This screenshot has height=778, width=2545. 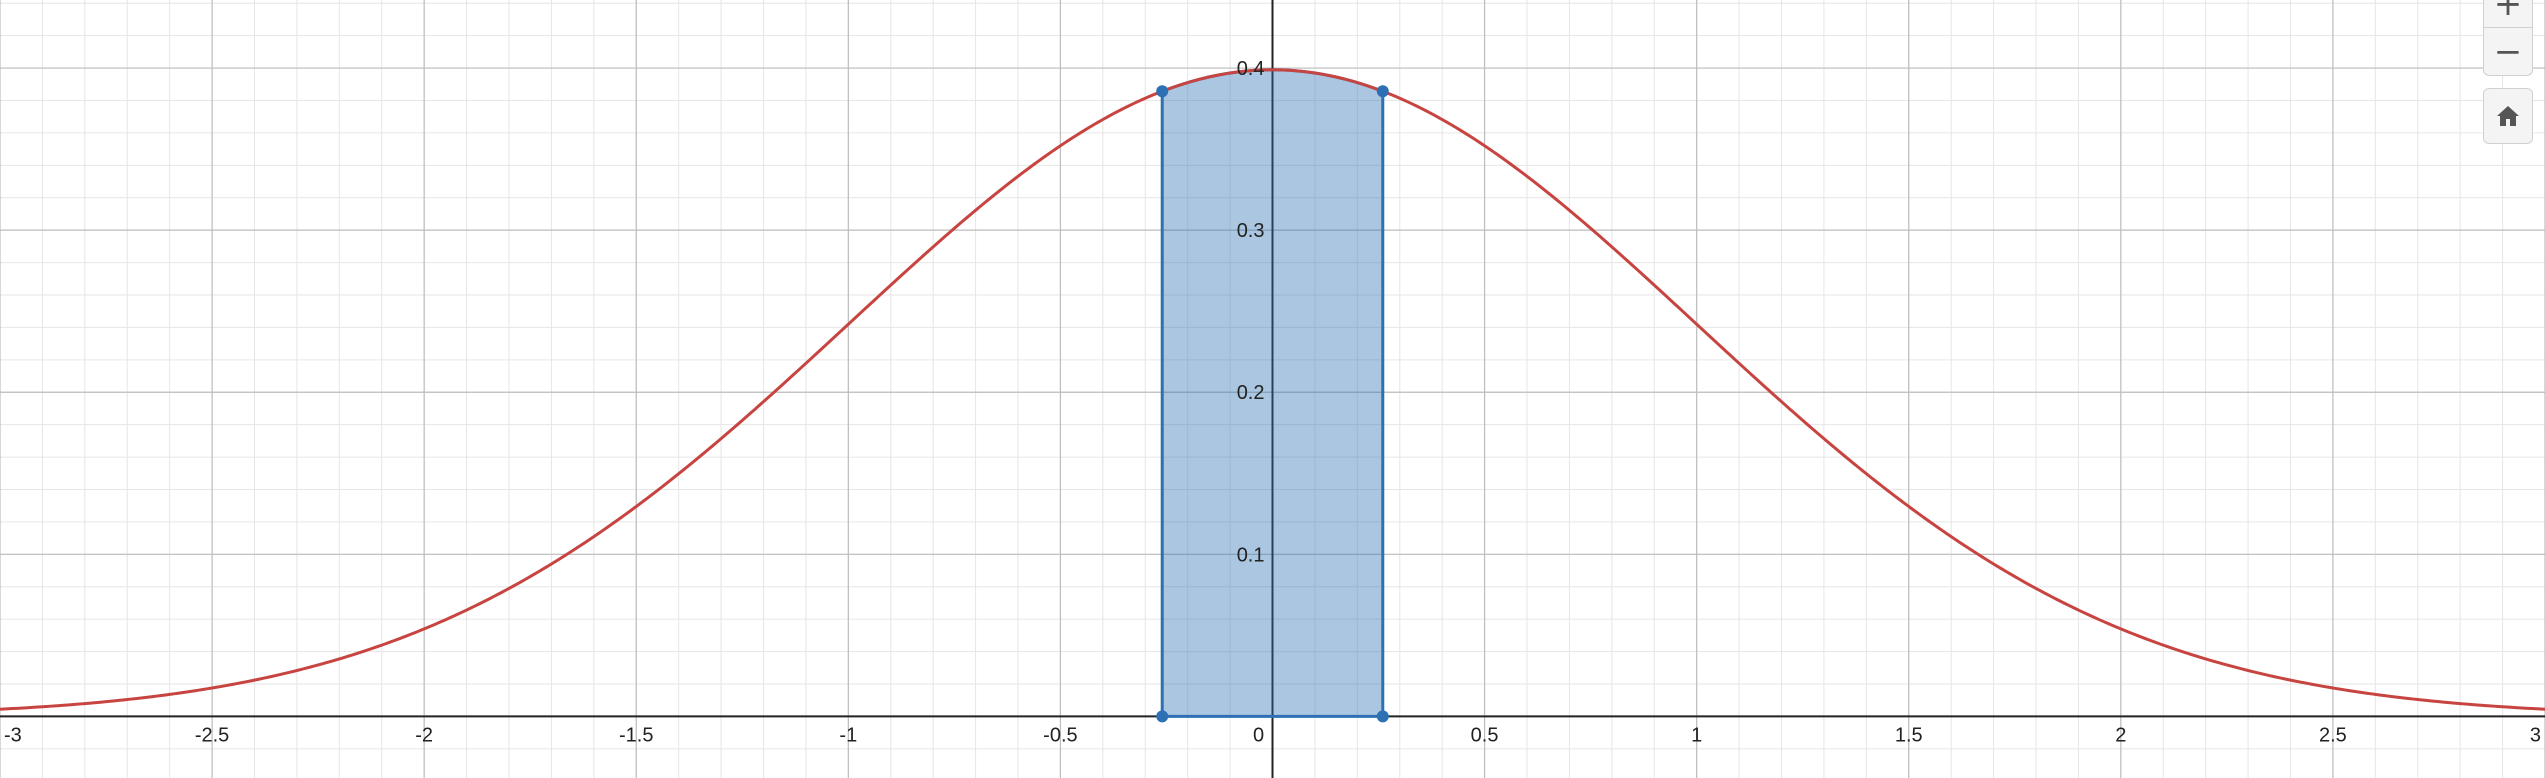 I want to click on minus-icon: −, so click(x=2508, y=51).